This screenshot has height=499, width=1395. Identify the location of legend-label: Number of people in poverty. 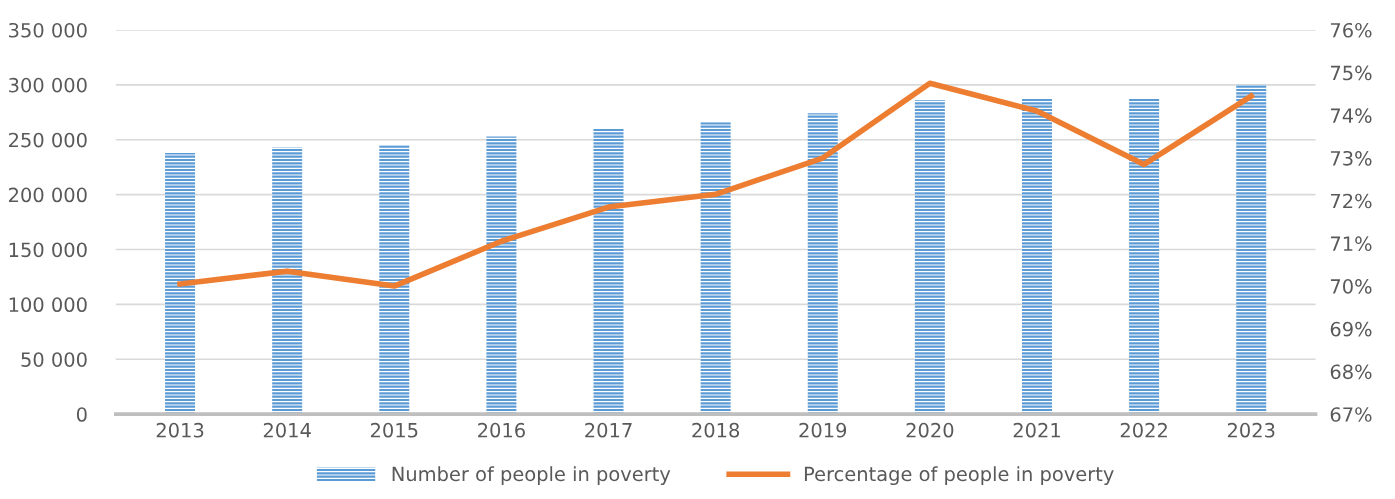
(531, 476).